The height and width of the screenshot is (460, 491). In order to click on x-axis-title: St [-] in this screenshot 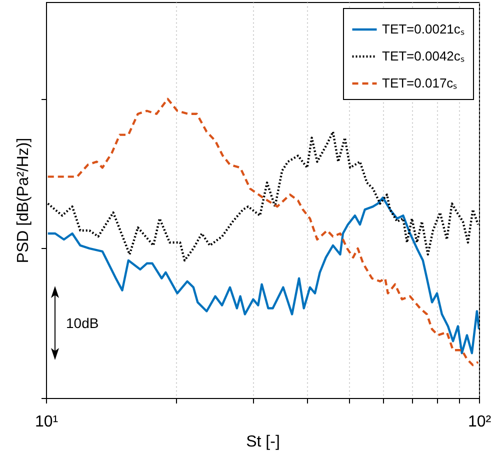, I will do `click(263, 442)`.